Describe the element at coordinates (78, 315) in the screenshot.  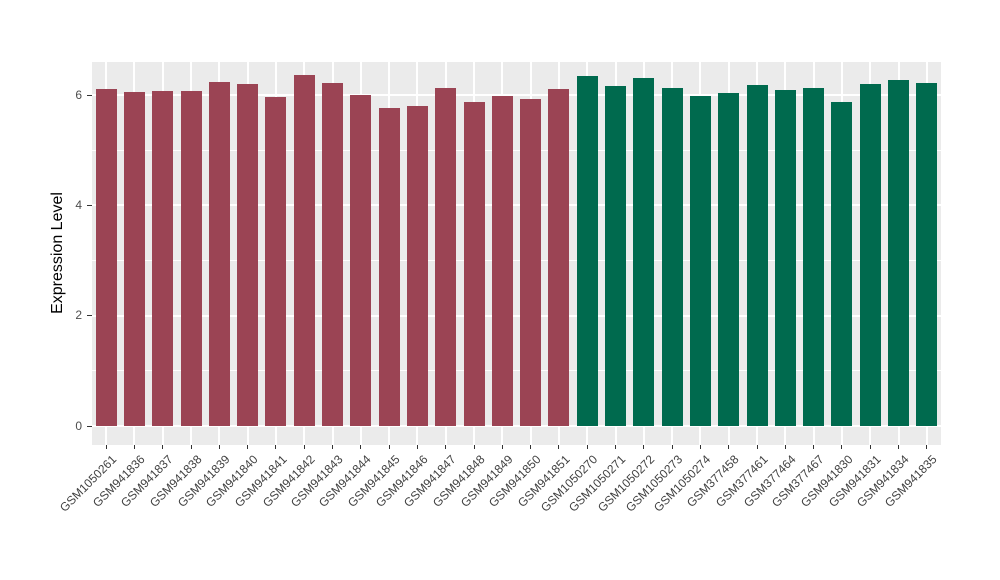
I see `y-tick-label: 2` at that location.